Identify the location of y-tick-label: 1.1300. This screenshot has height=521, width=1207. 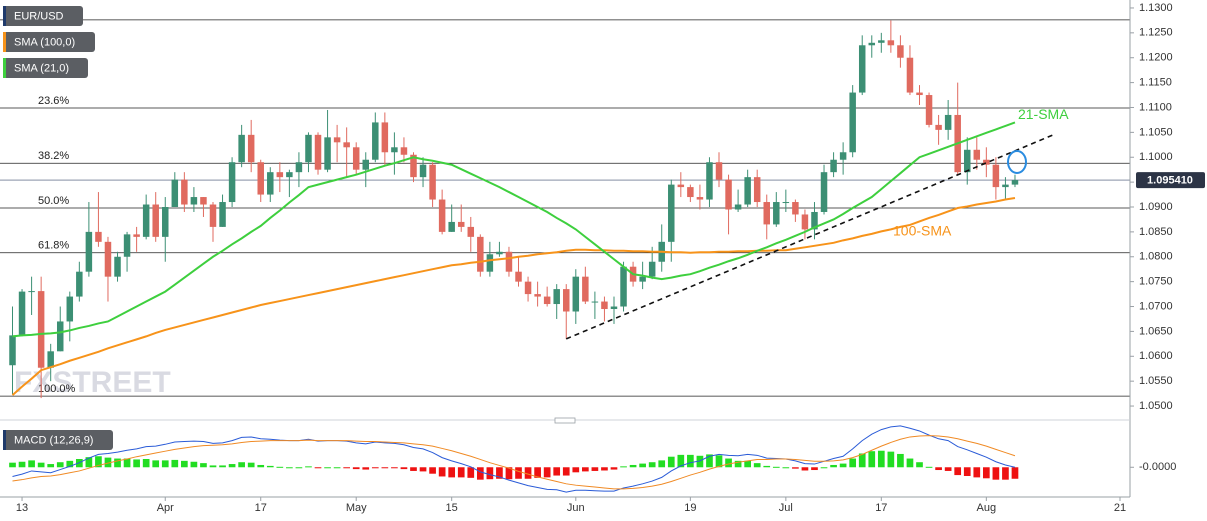
(1156, 8).